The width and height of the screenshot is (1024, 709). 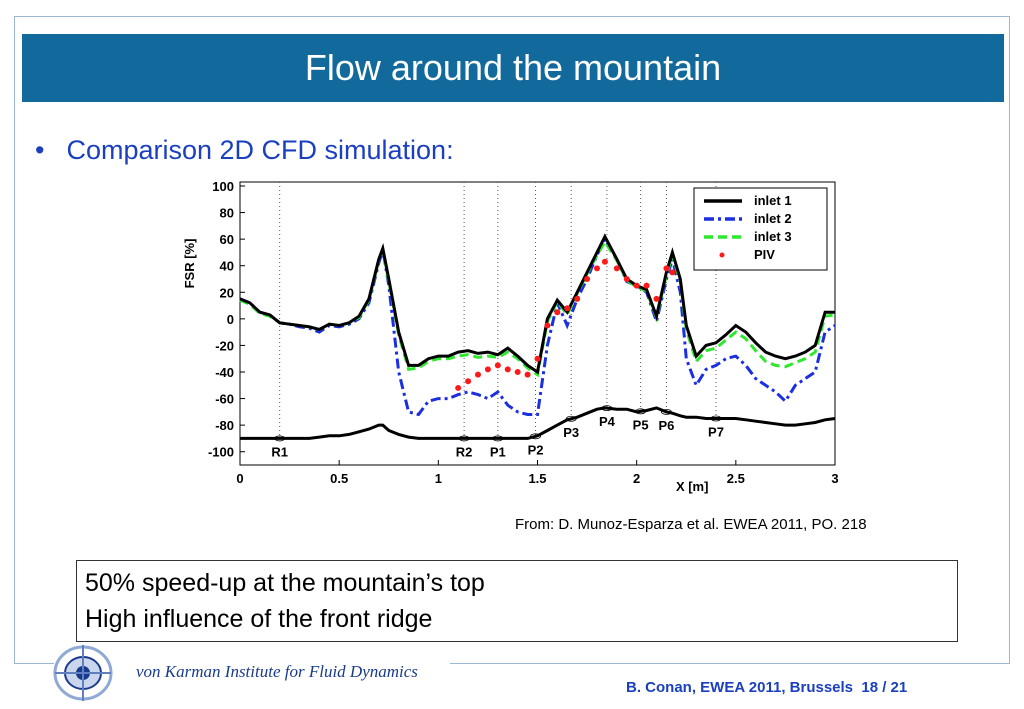 I want to click on institute: von Karman Institute for Fluid Dynamics, so click(x=277, y=671).